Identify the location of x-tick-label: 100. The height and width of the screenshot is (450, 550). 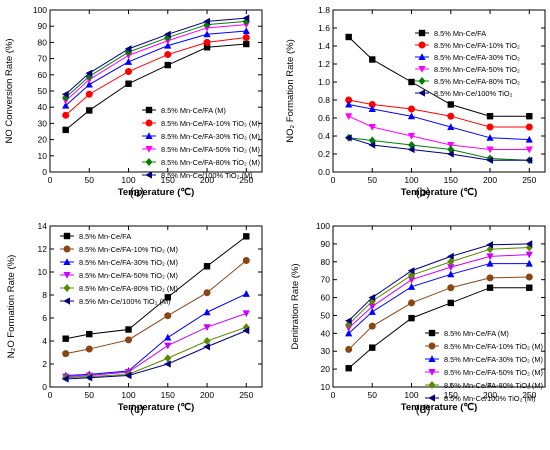
(411, 180).